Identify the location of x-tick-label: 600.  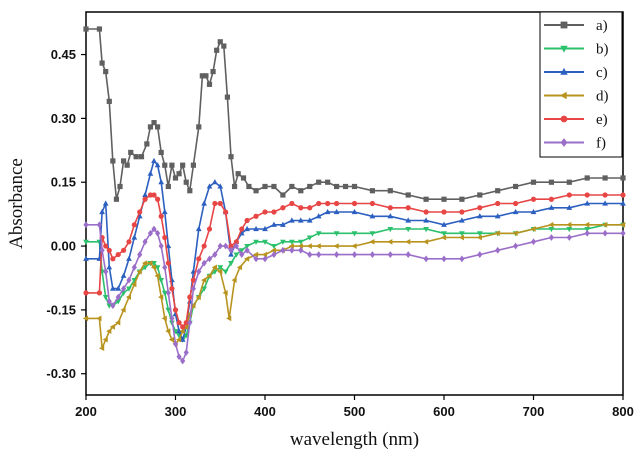
(444, 411).